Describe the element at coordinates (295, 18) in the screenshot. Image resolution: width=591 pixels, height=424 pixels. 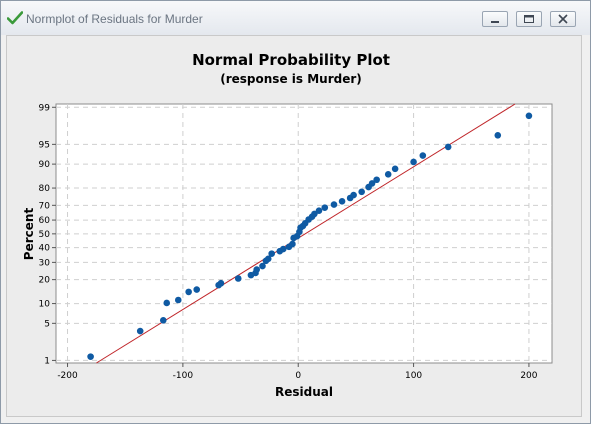
I see `title-bar: Normplot of Residuals for Murder` at that location.